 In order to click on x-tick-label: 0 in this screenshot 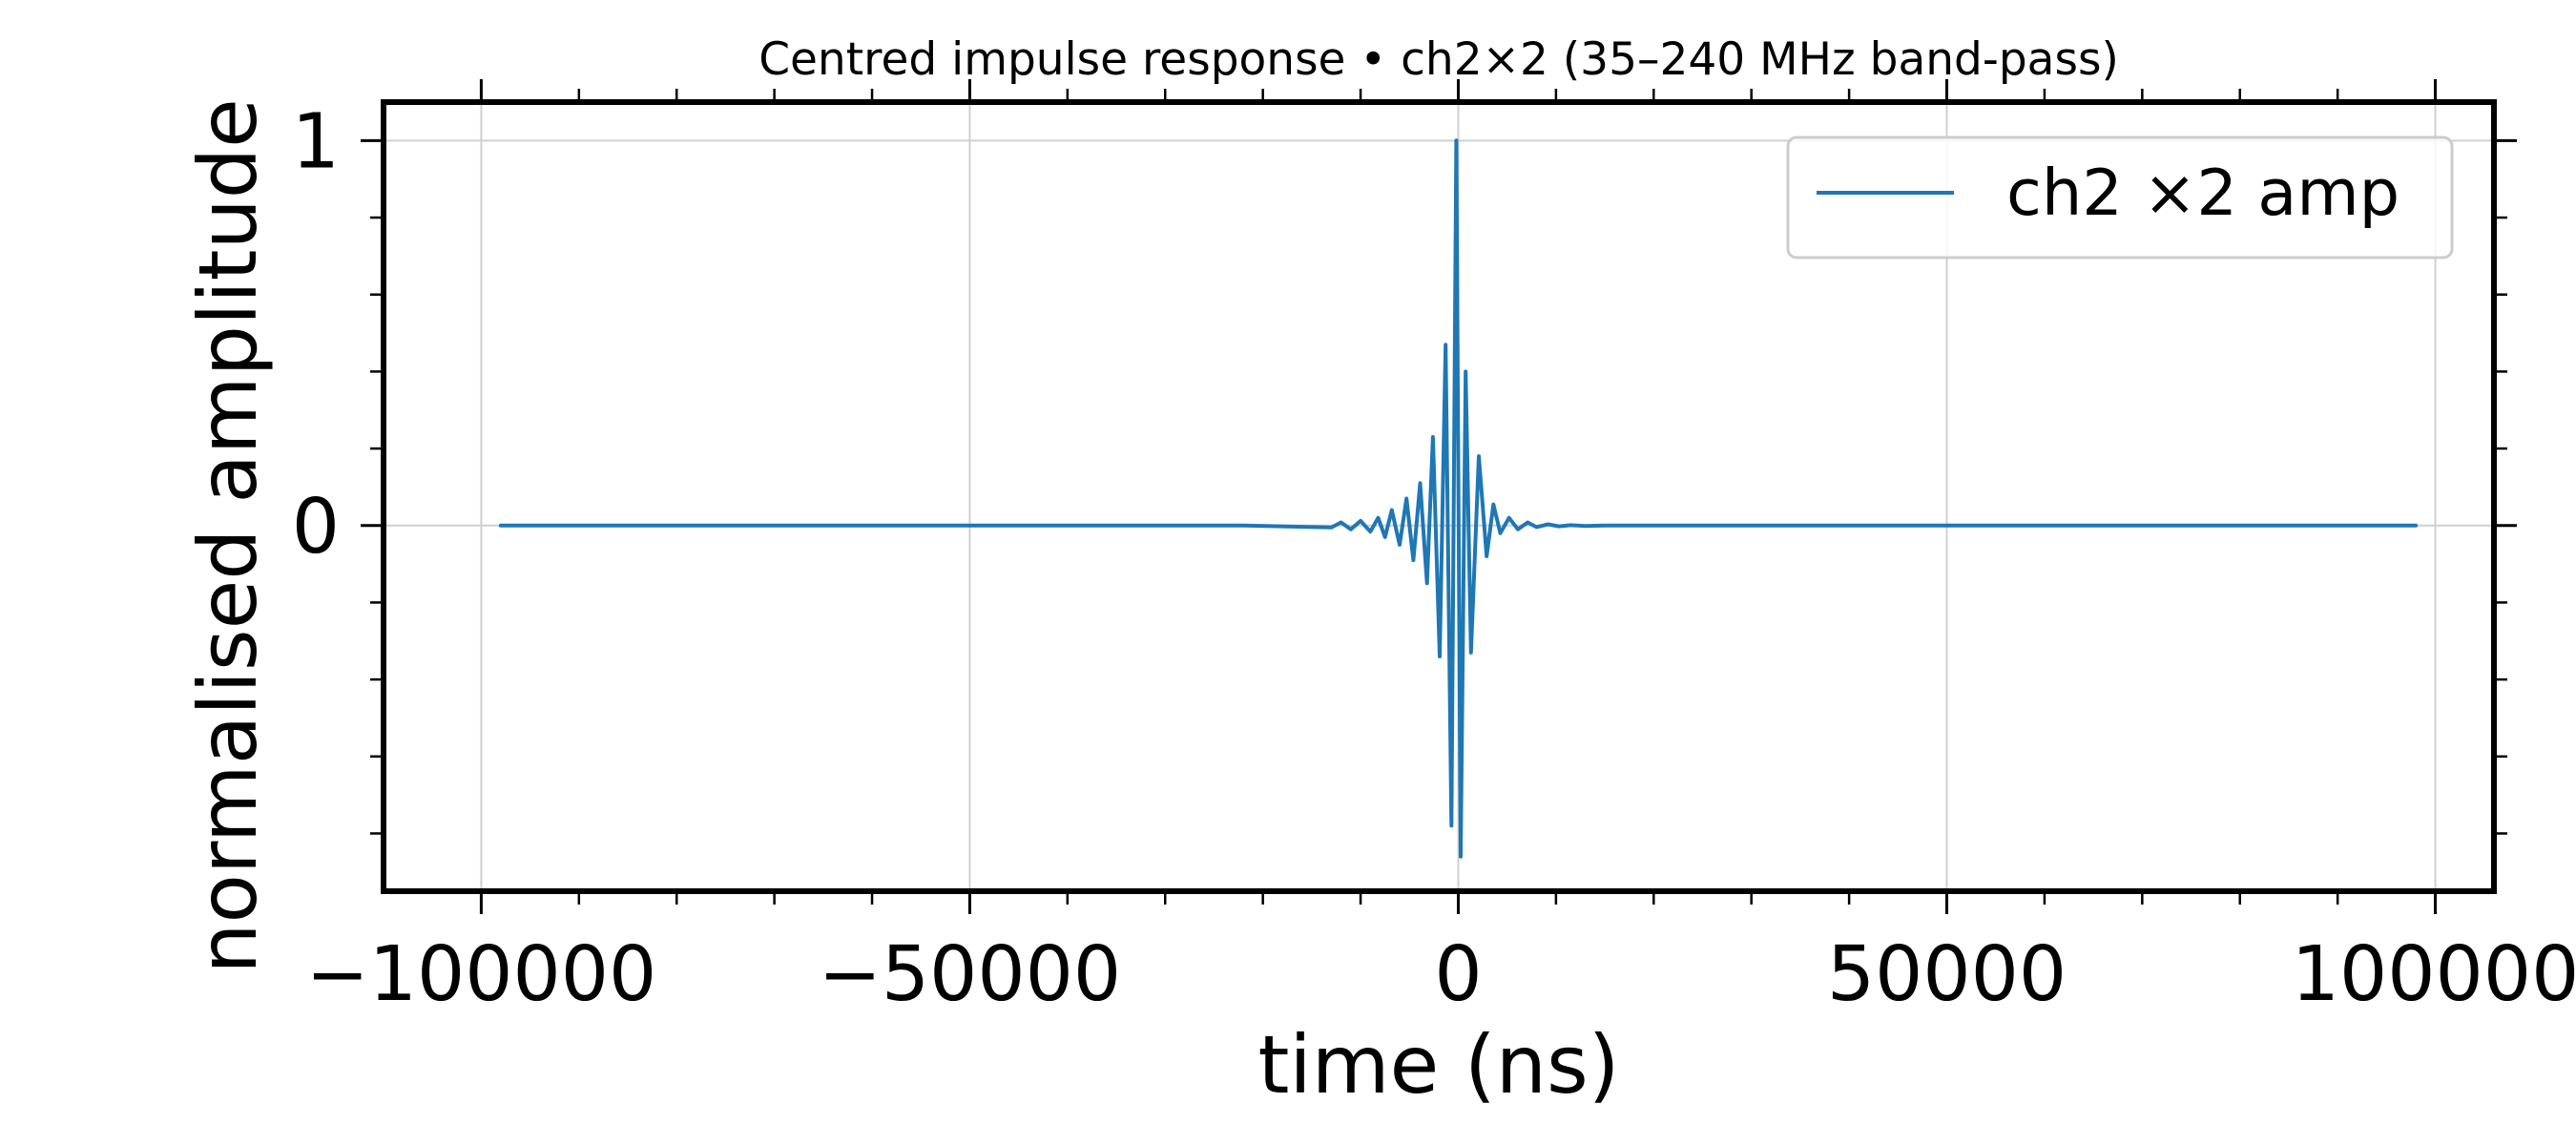, I will do `click(1458, 974)`.